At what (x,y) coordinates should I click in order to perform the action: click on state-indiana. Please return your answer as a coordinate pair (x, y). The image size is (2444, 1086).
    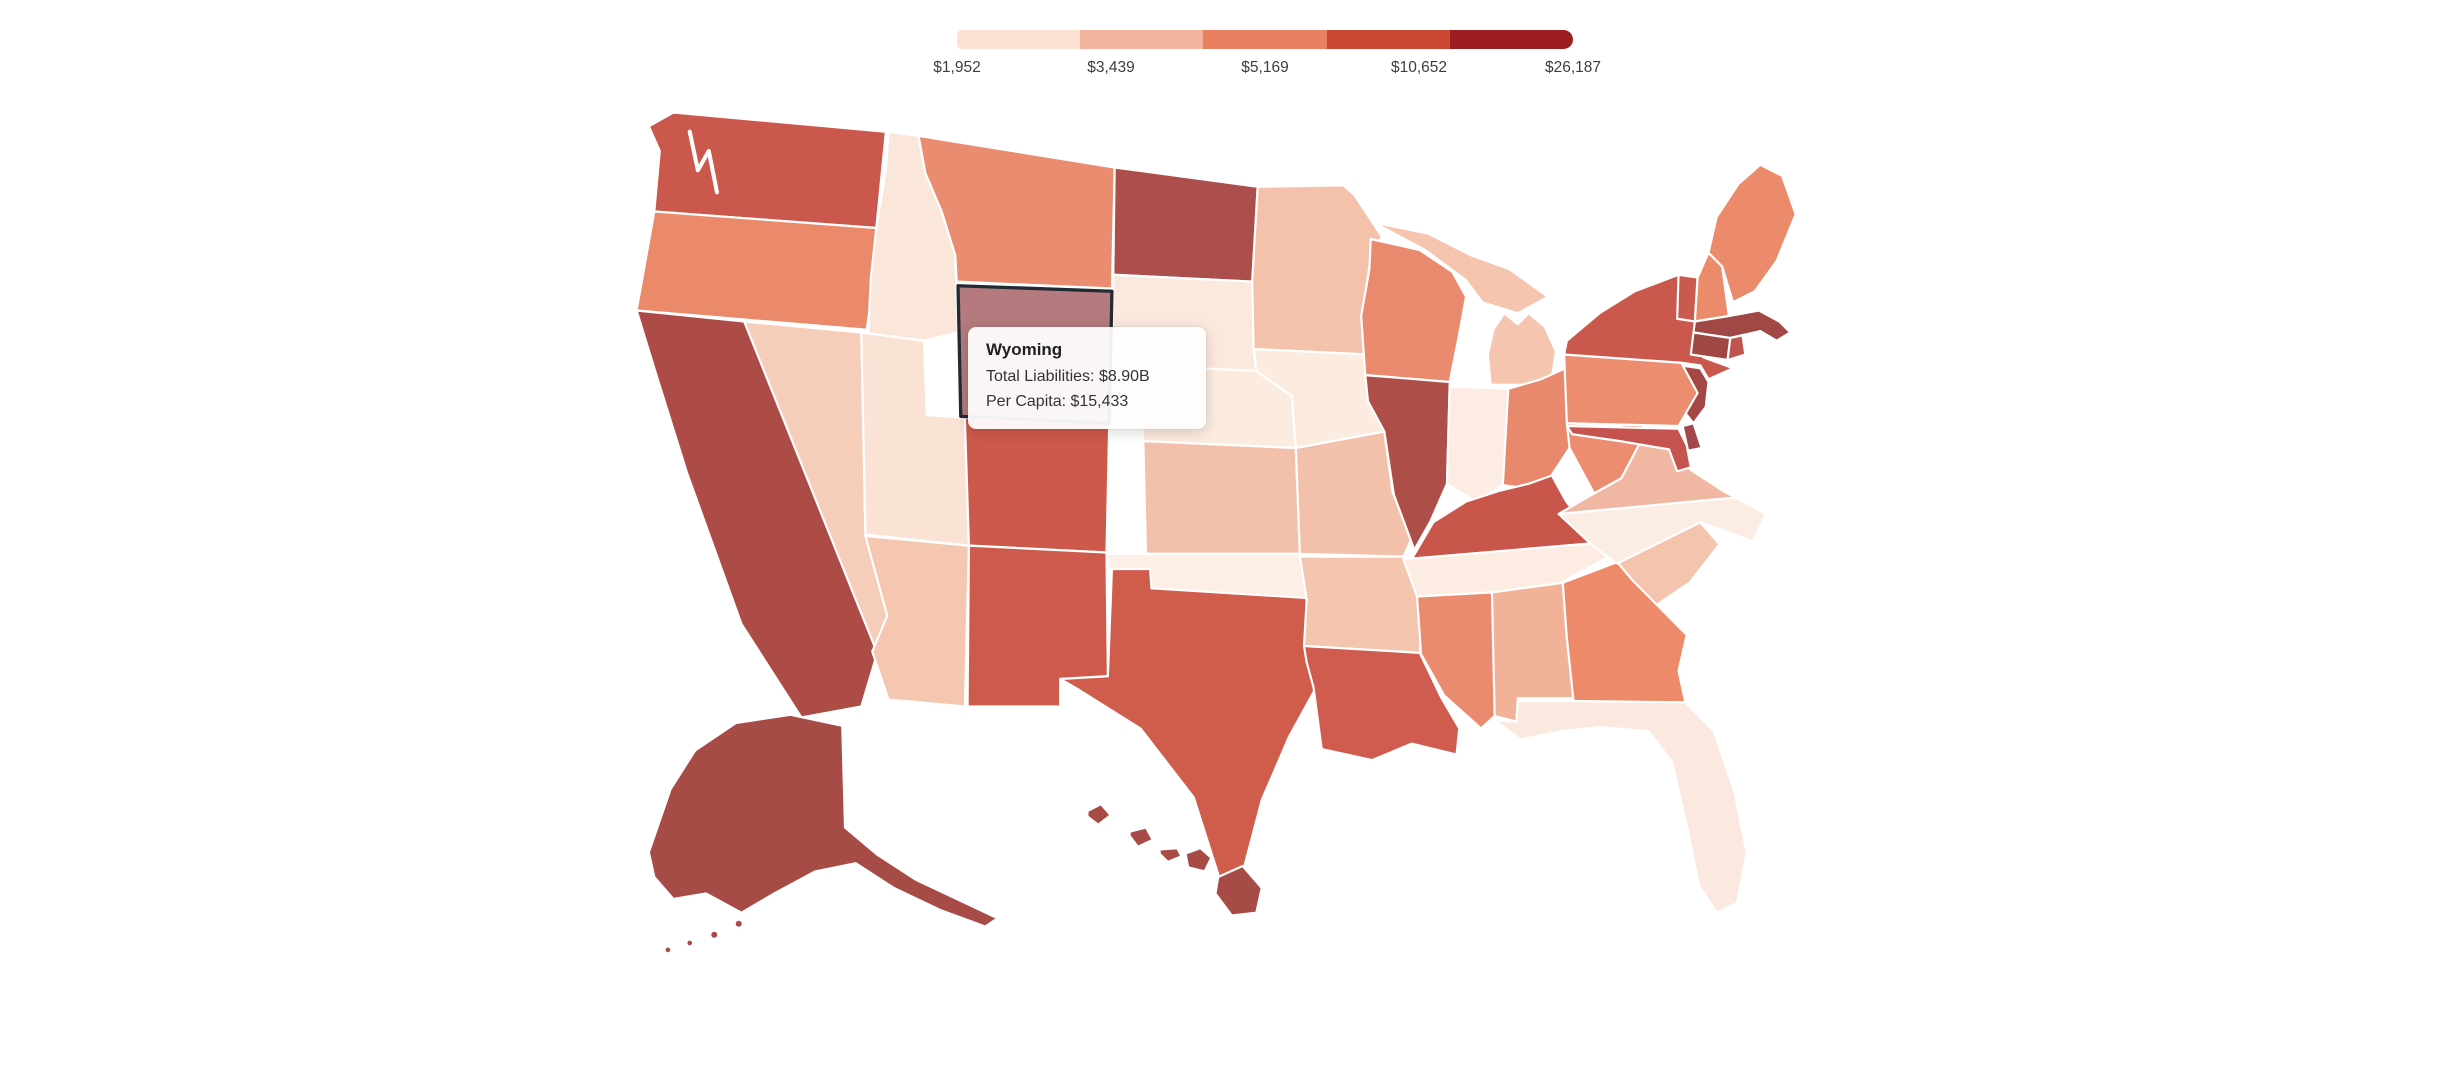
    Looking at the image, I should click on (1477, 444).